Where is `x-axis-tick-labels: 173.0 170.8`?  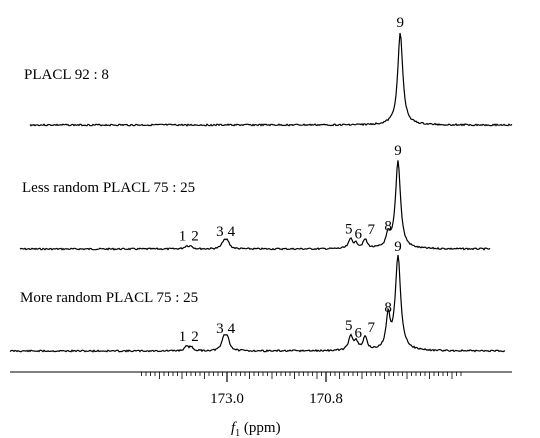 x-axis-tick-labels: 173.0 170.8 is located at coordinates (276, 399).